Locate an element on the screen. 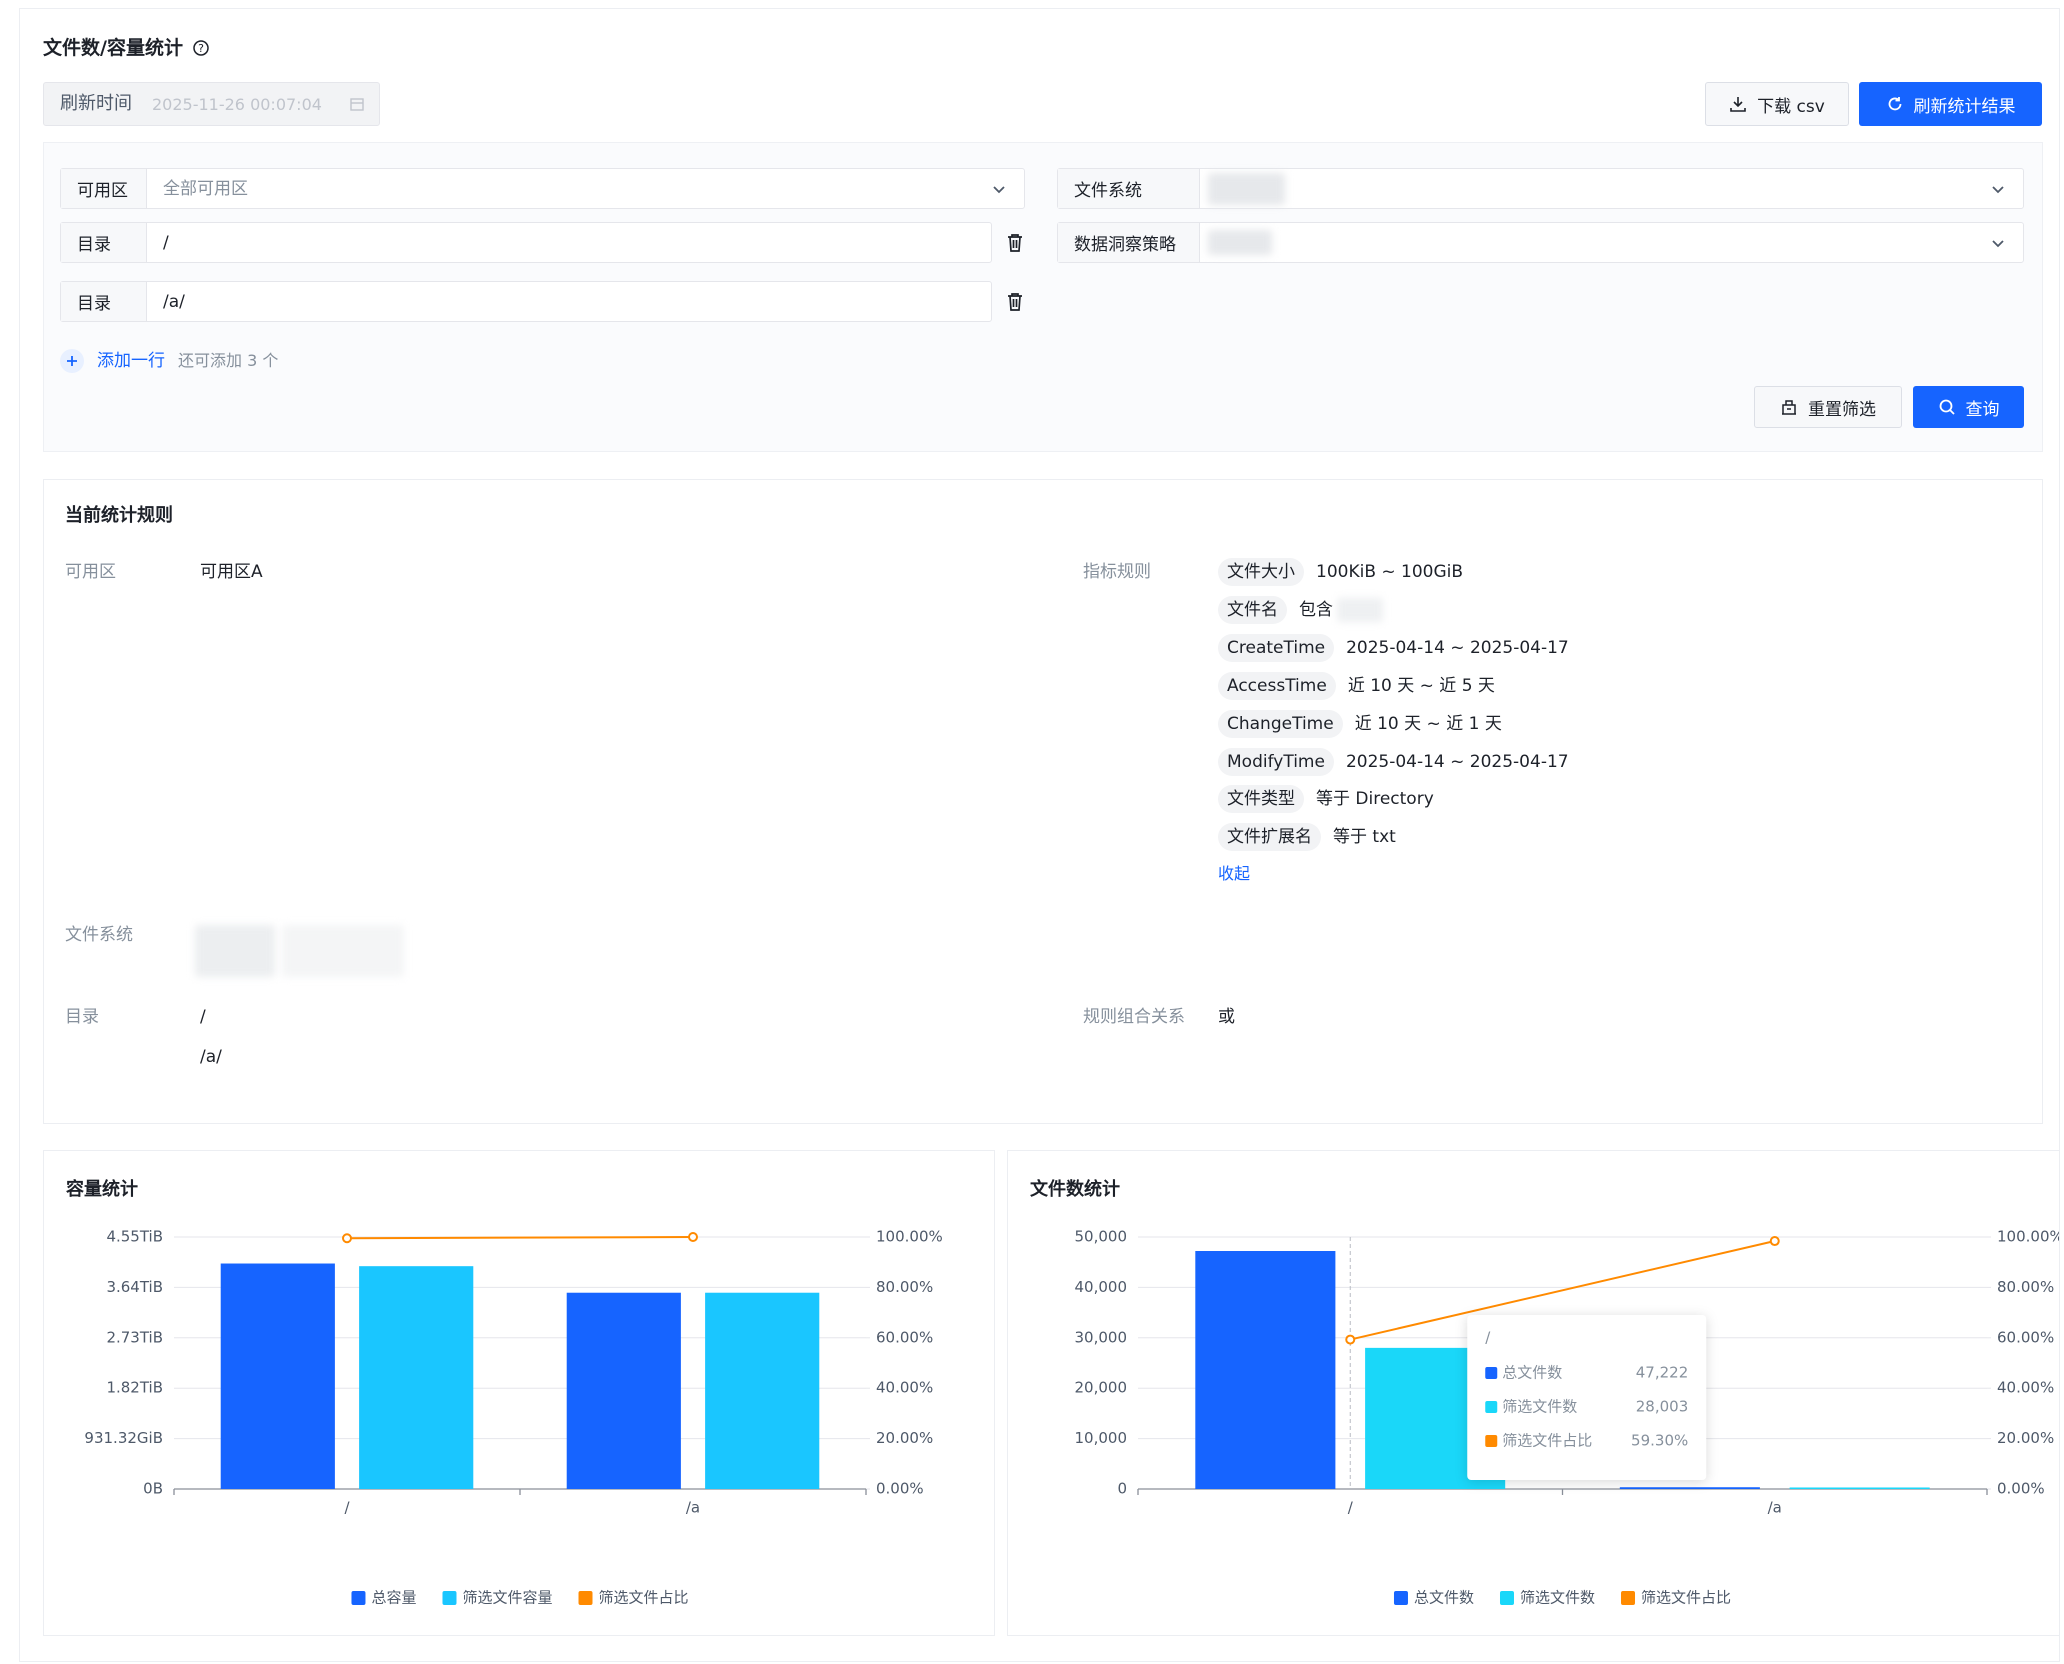 The image size is (2064, 1664). refresh-button: 刷新统计结果 is located at coordinates (1950, 104).